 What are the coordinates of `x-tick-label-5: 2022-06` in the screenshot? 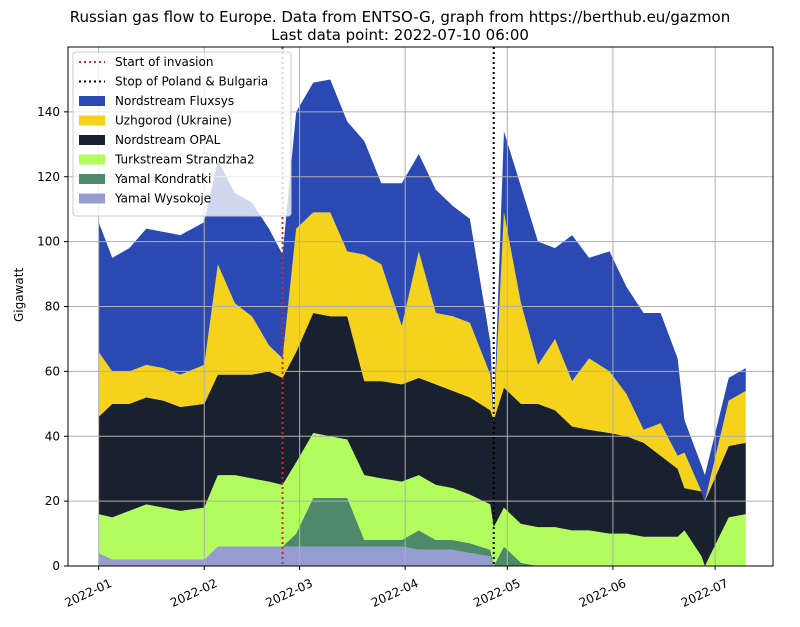 It's located at (602, 593).